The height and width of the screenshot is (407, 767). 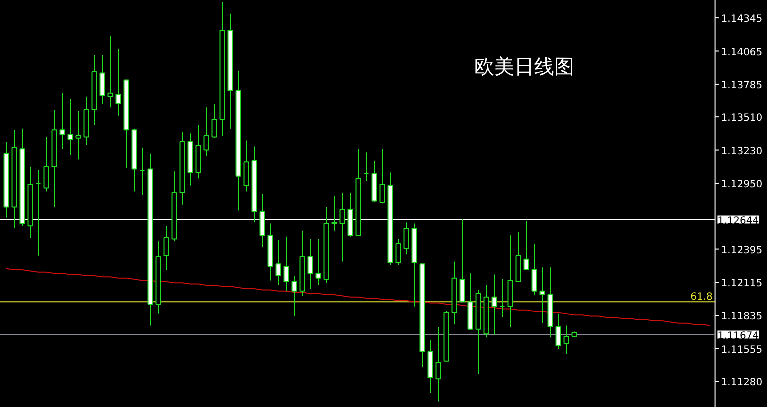 What do you see at coordinates (742, 350) in the screenshot?
I see `y-tick-label: 1.11555` at bounding box center [742, 350].